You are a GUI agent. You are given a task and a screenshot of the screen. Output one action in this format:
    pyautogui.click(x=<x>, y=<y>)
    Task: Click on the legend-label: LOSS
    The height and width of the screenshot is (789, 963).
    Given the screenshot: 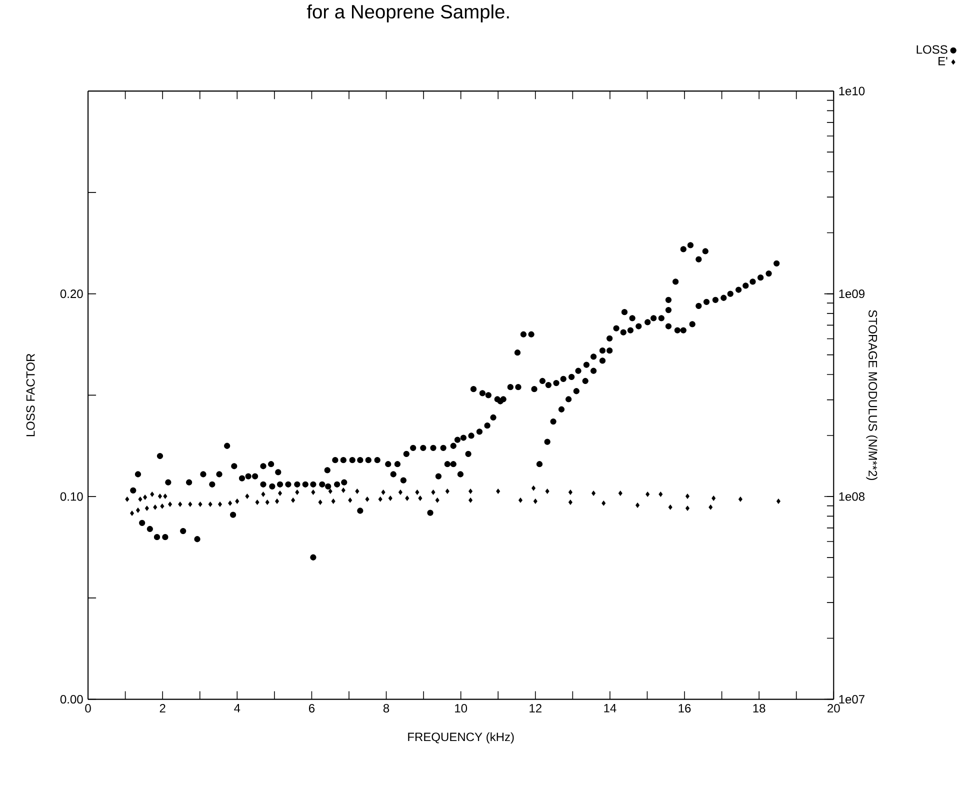 What is the action you would take?
    pyautogui.click(x=932, y=49)
    